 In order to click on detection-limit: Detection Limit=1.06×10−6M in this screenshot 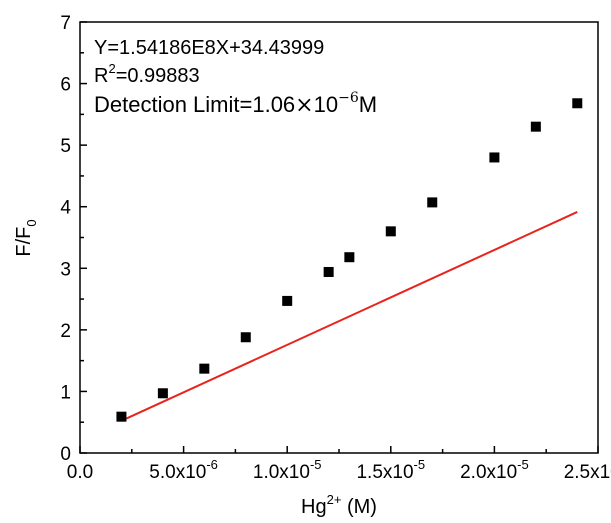, I will do `click(235, 104)`.